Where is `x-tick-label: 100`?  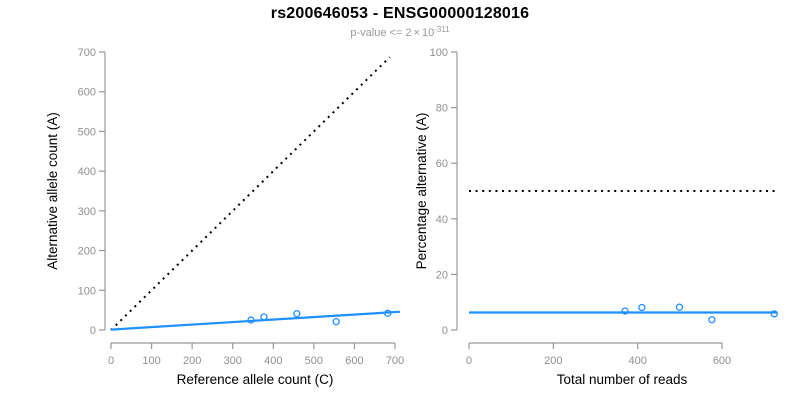 x-tick-label: 100 is located at coordinates (151, 361).